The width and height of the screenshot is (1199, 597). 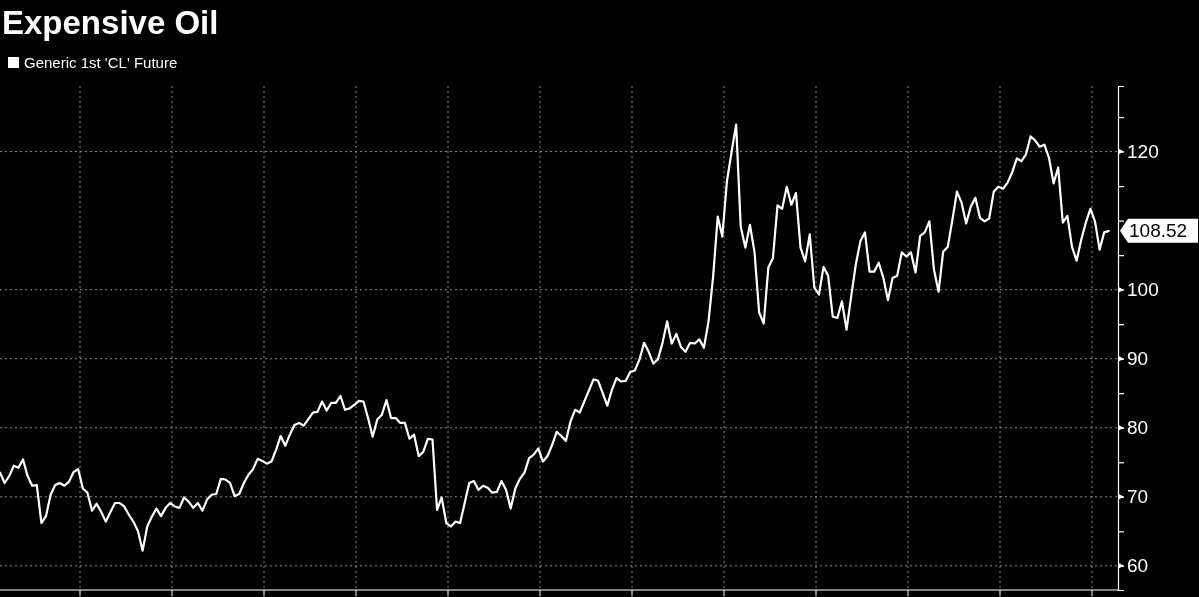 I want to click on chart-title: Expensive Oil, so click(x=110, y=22).